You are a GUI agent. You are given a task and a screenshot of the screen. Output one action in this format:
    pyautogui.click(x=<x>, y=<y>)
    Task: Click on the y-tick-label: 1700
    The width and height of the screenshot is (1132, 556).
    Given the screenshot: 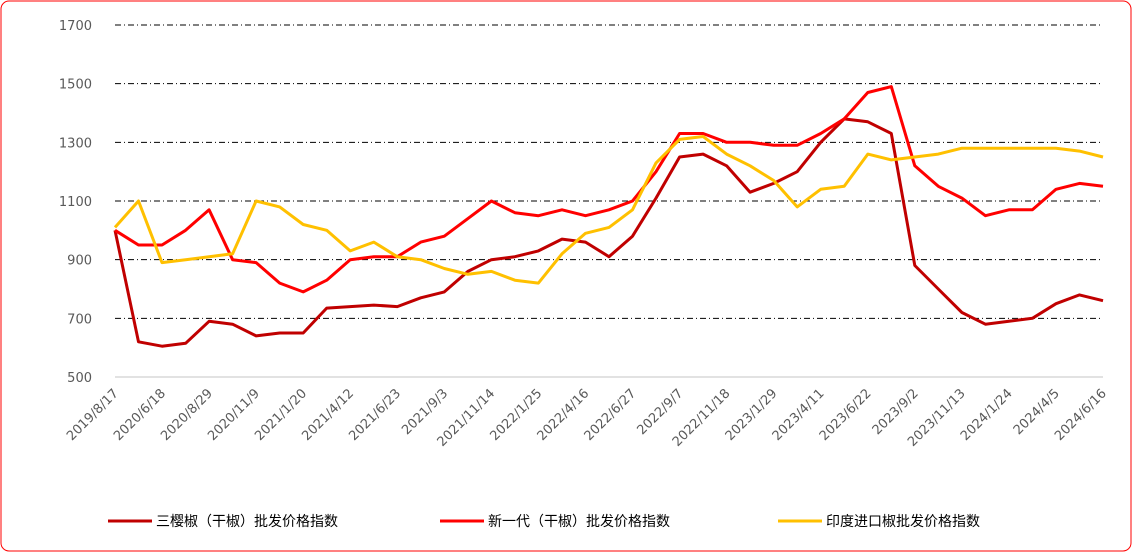 What is the action you would take?
    pyautogui.click(x=75, y=26)
    